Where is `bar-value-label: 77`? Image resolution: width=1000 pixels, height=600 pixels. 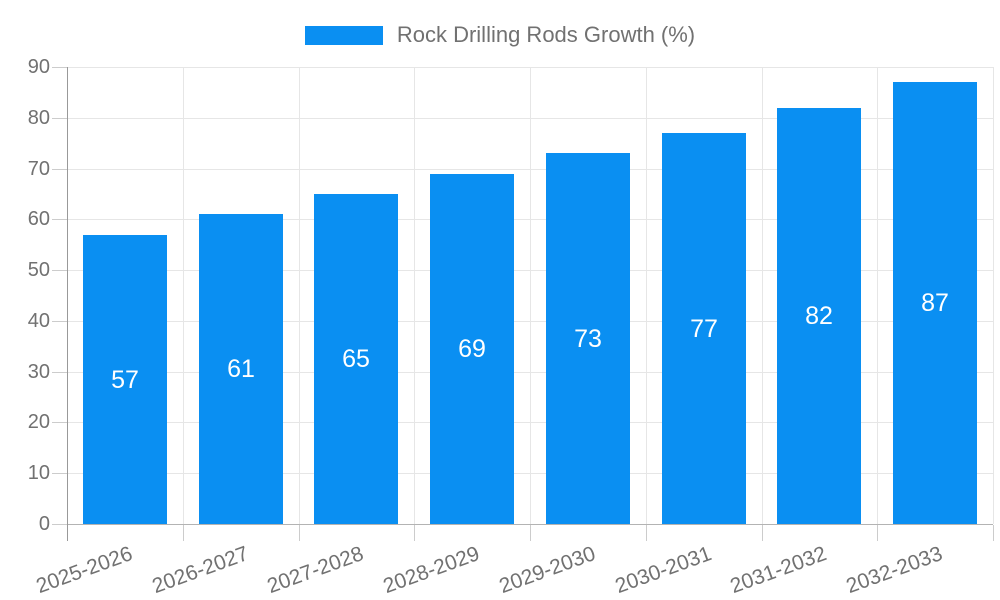
bar-value-label: 77 is located at coordinates (704, 329).